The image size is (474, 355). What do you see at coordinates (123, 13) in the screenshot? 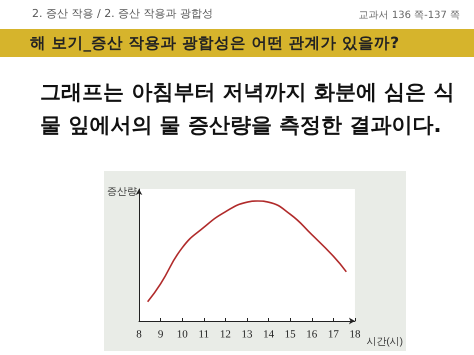
I see `text: 2. 증산 작용 / 2. 증산 작용과 광합성` at bounding box center [123, 13].